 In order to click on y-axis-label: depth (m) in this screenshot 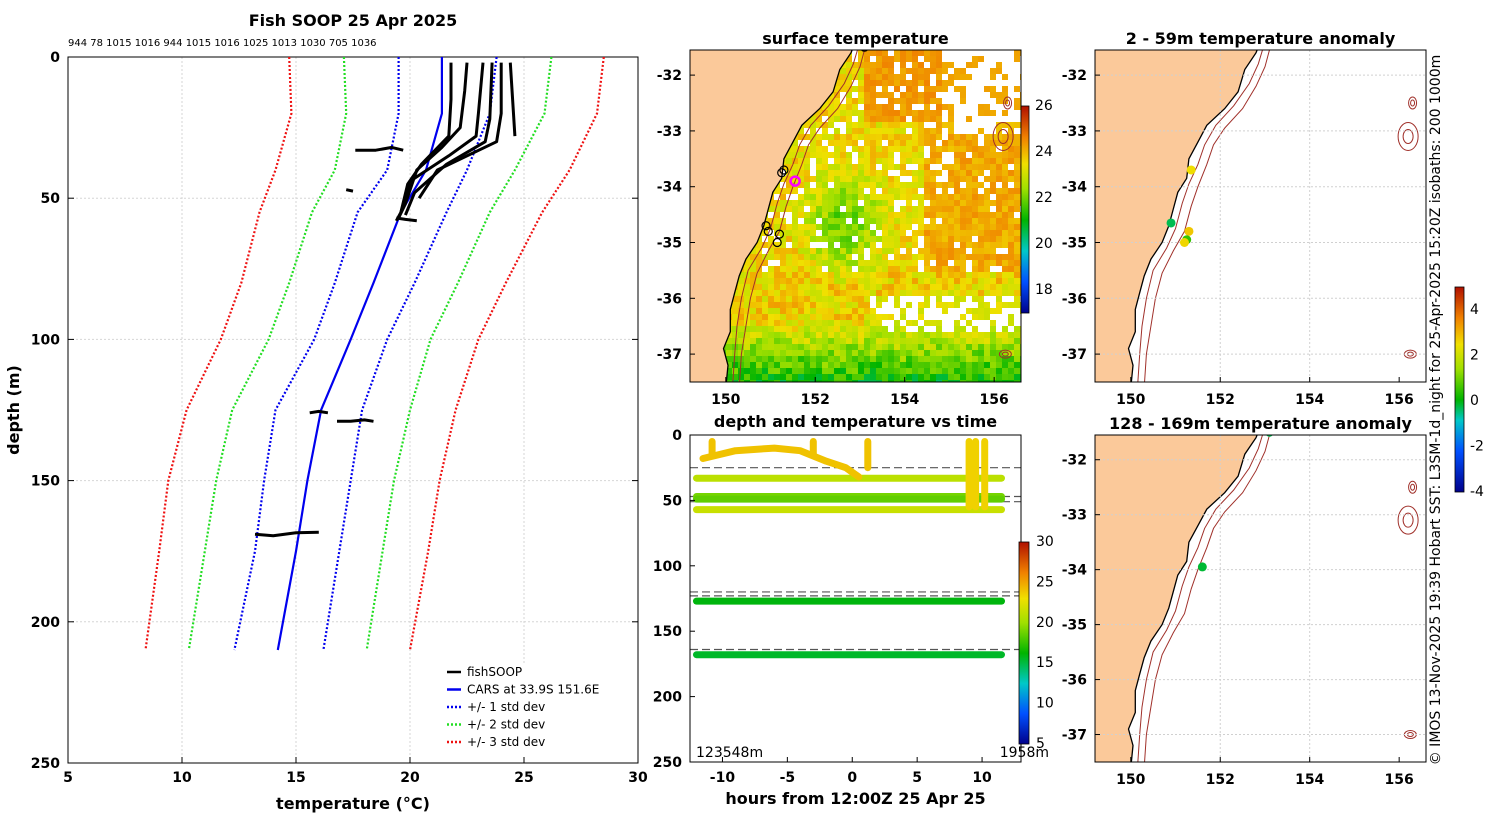, I will do `click(13, 410)`.